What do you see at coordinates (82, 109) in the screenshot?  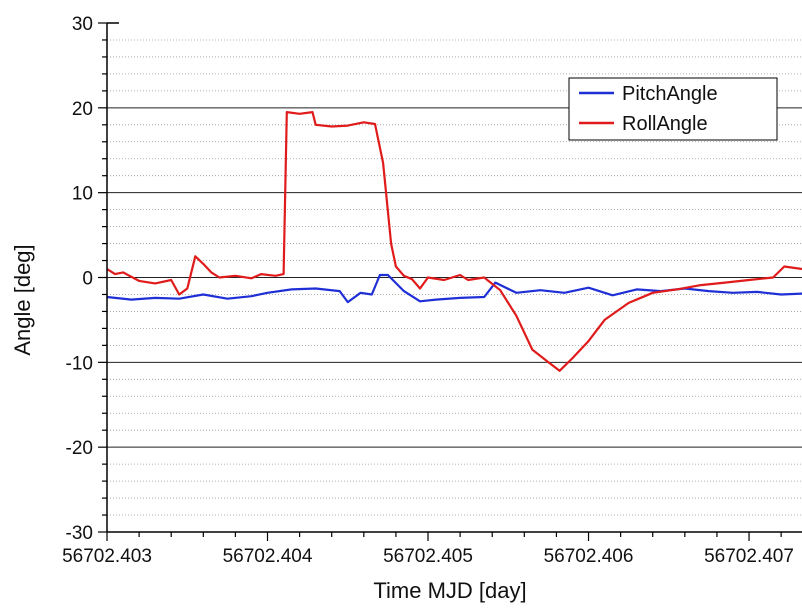 I see `y-tick-label: 20` at bounding box center [82, 109].